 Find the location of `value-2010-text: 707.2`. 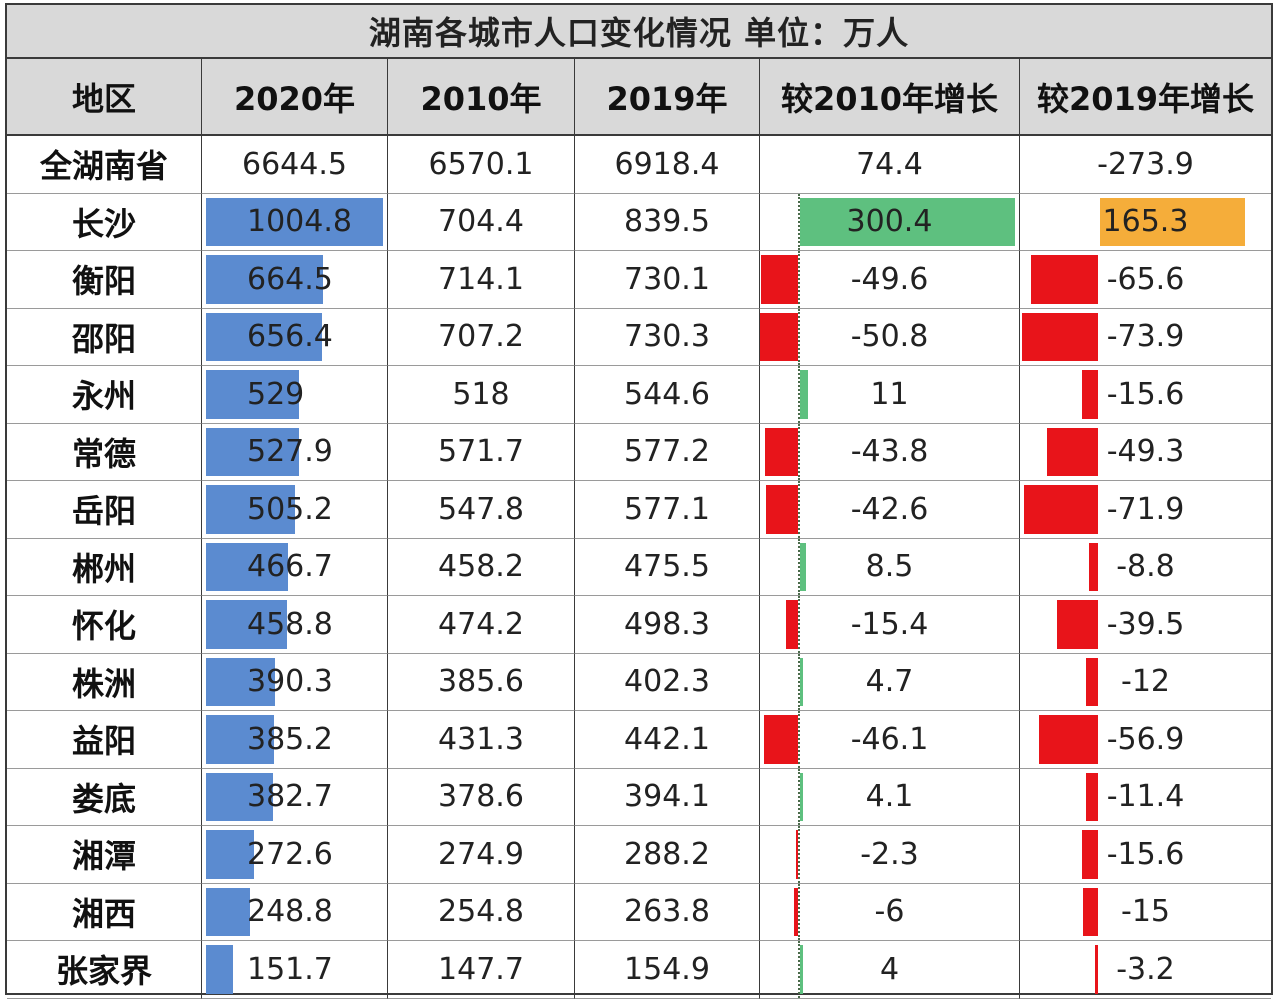

value-2010-text: 707.2 is located at coordinates (481, 337).